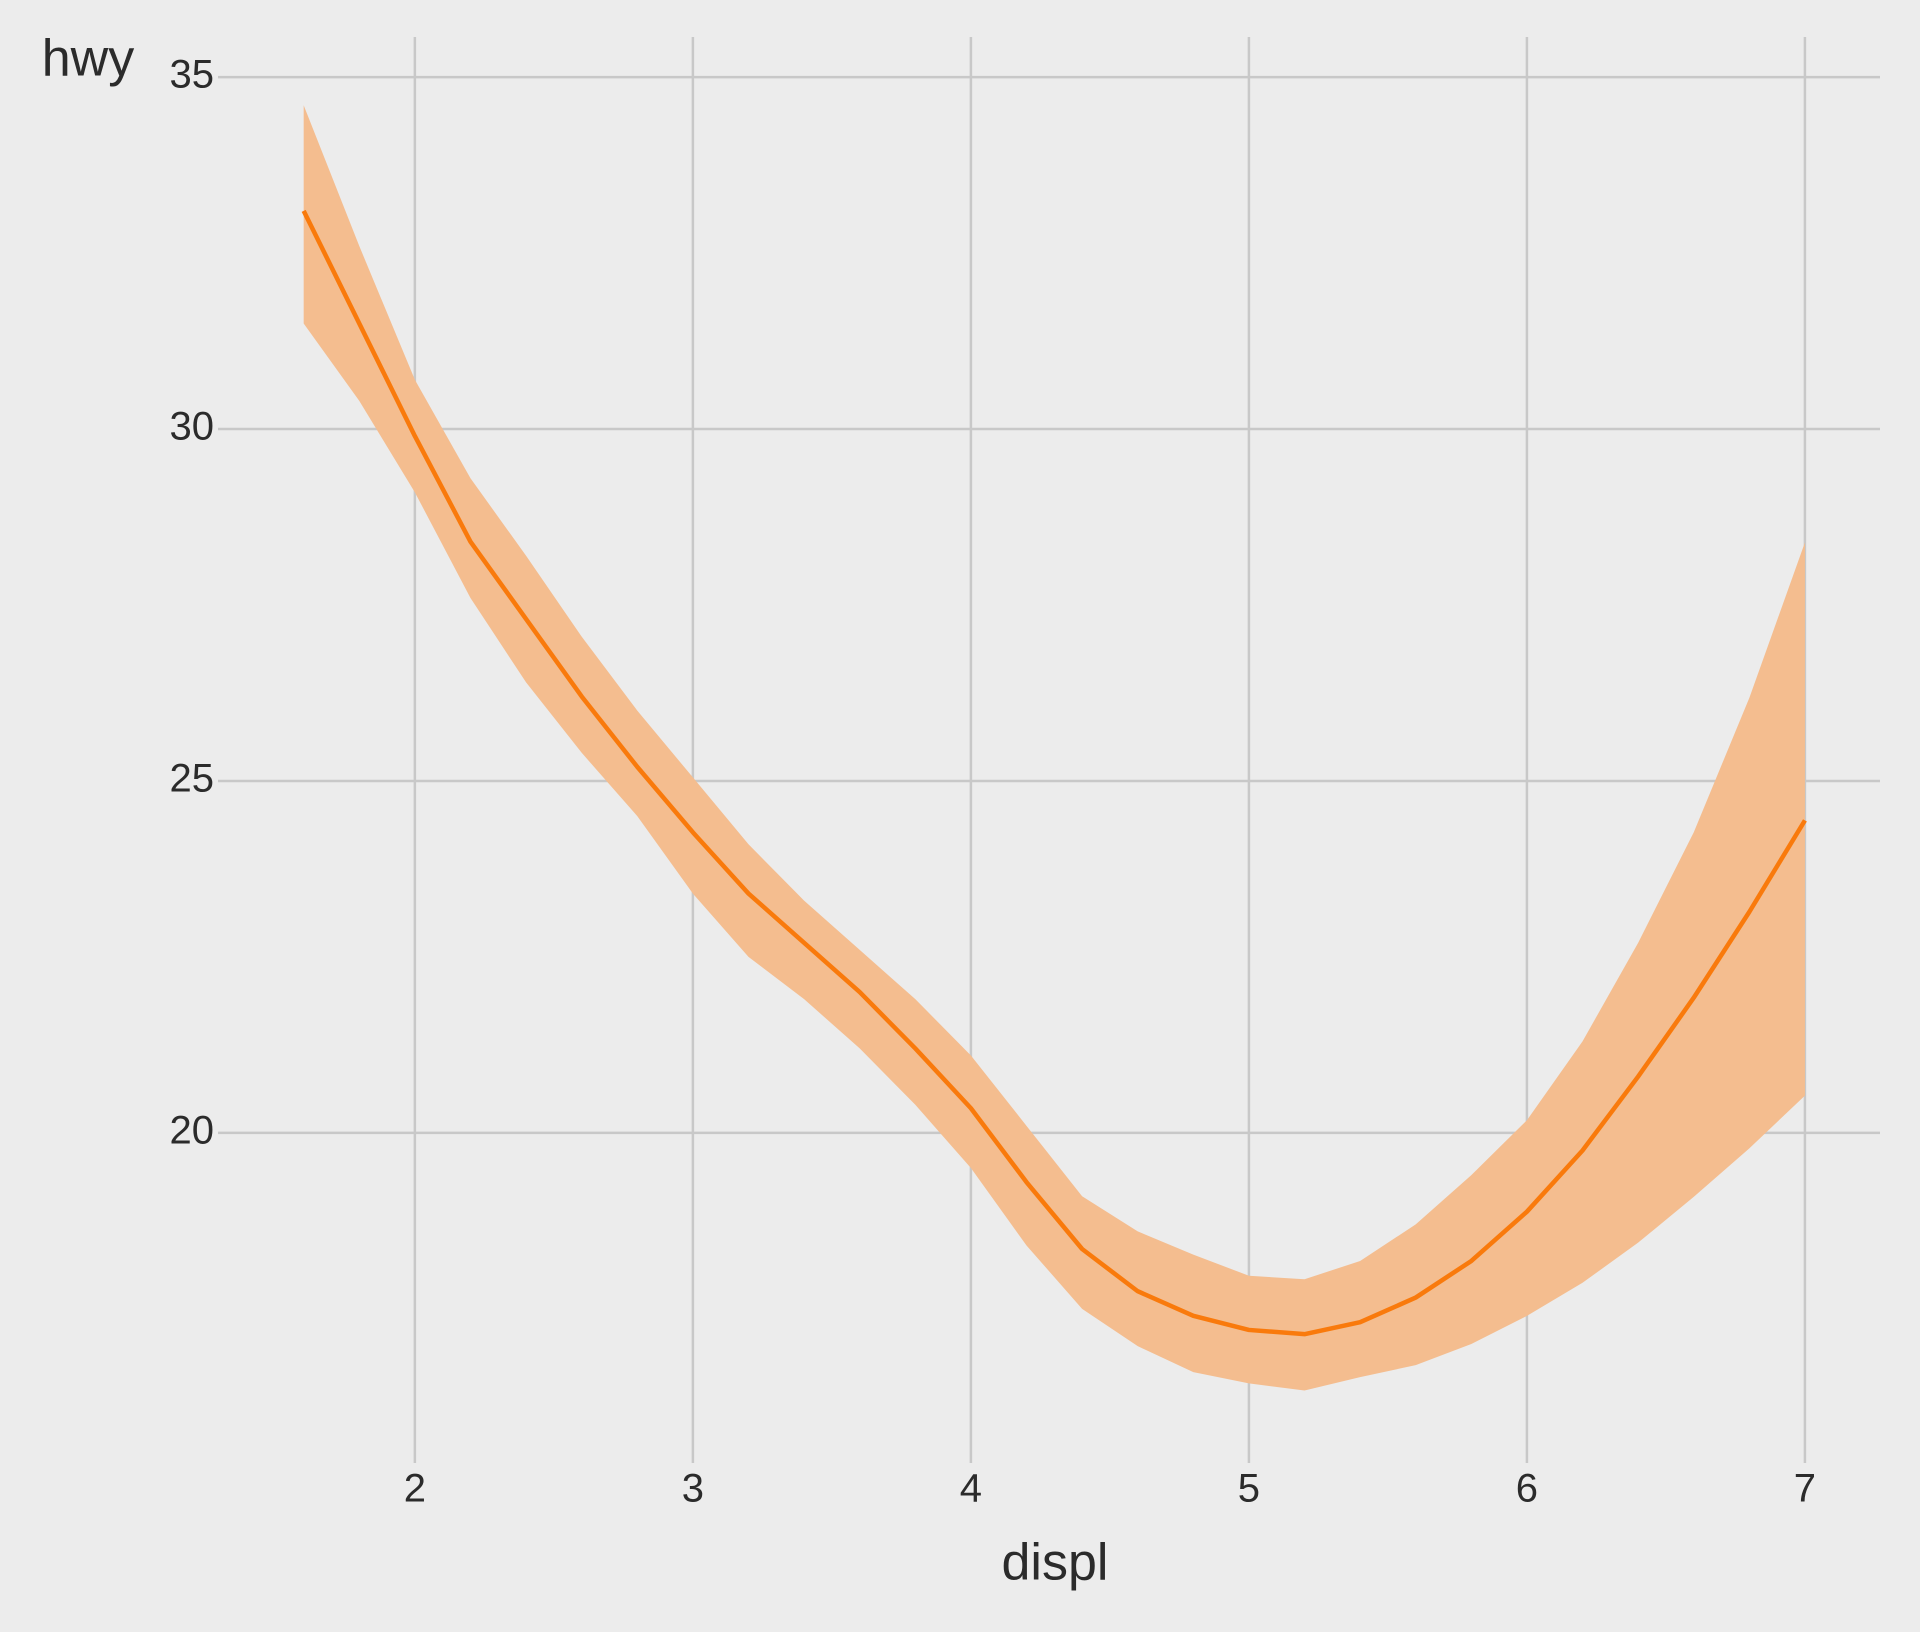 The height and width of the screenshot is (1632, 1920). I want to click on x-axis-label: displ, so click(1055, 1563).